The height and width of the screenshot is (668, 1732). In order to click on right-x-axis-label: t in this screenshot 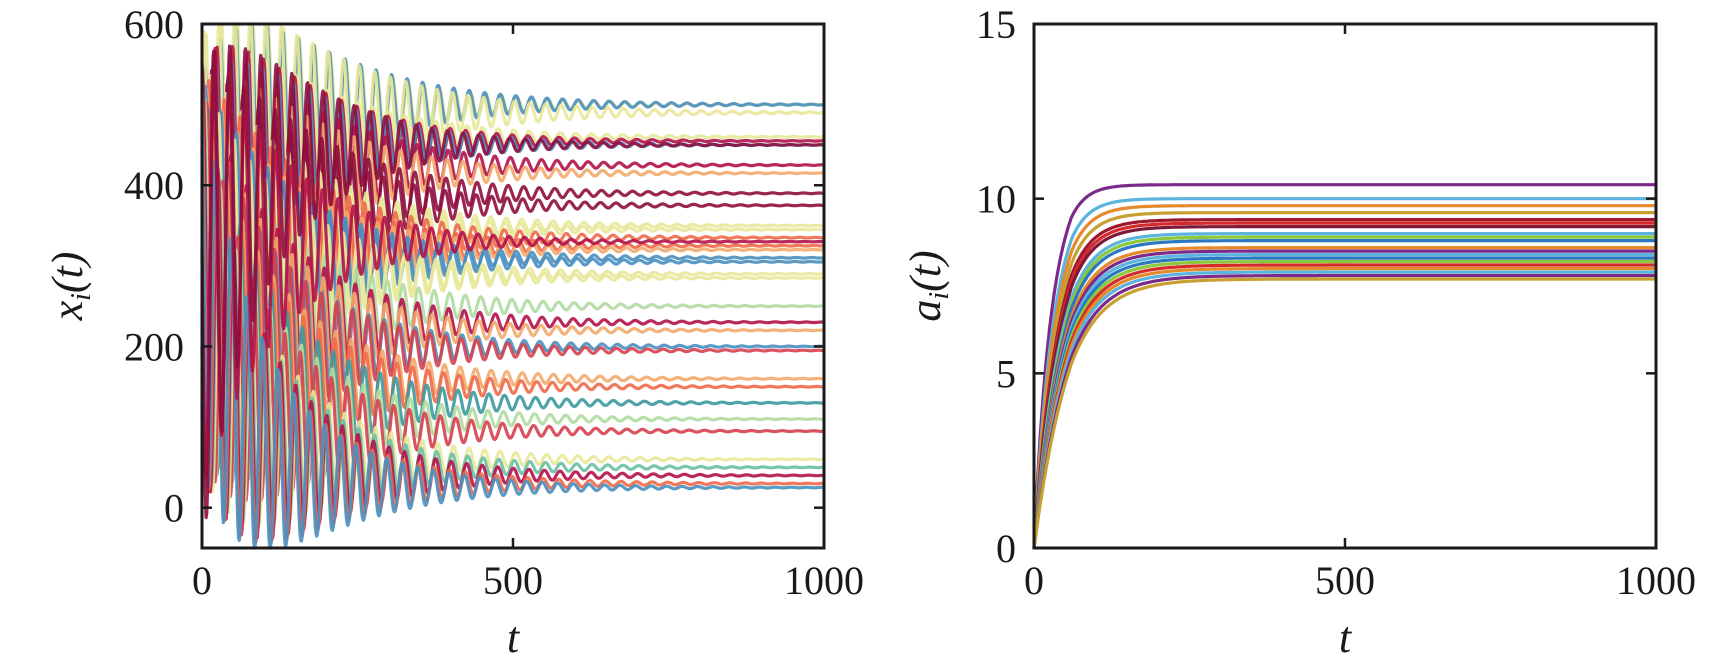, I will do `click(1346, 637)`.